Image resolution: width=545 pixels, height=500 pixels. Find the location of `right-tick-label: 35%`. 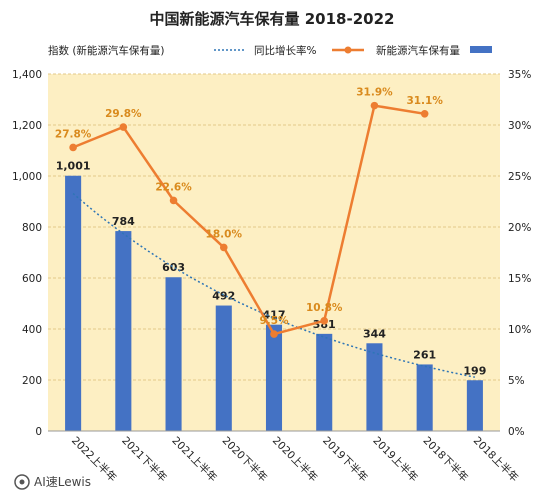

right-tick-label: 35% is located at coordinates (519, 75).